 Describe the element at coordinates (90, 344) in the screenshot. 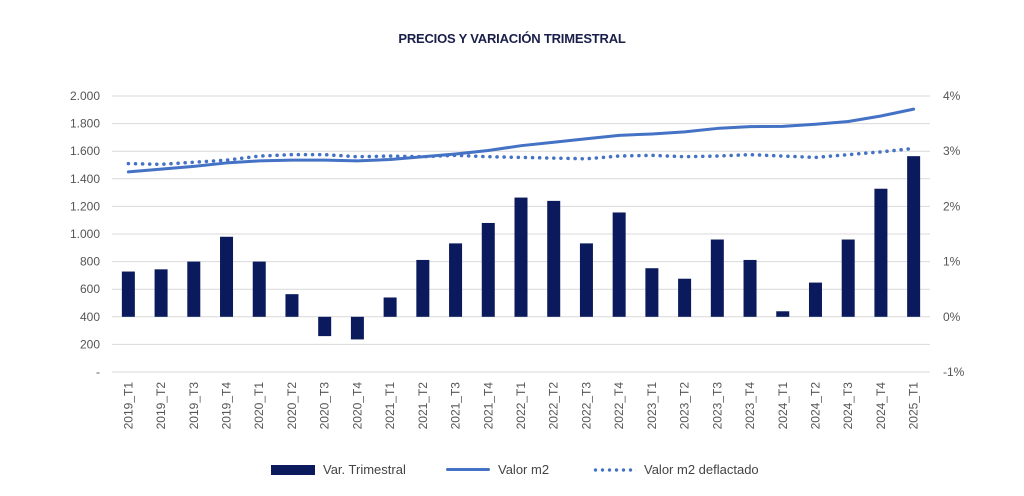

I see `left-tick-label: 200` at that location.